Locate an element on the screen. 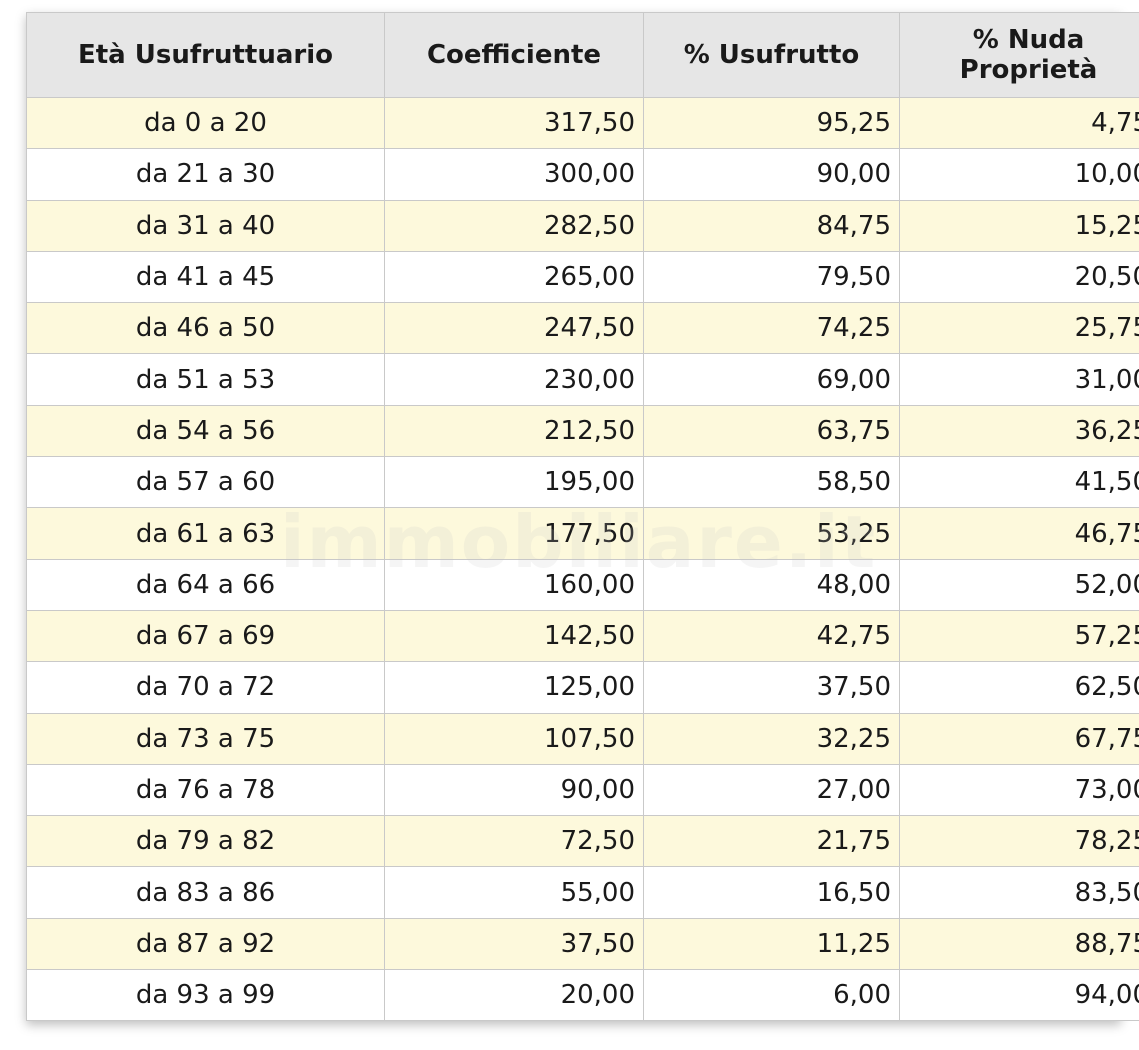 This screenshot has width=1139, height=1050. table-cell: 282,50 is located at coordinates (514, 225).